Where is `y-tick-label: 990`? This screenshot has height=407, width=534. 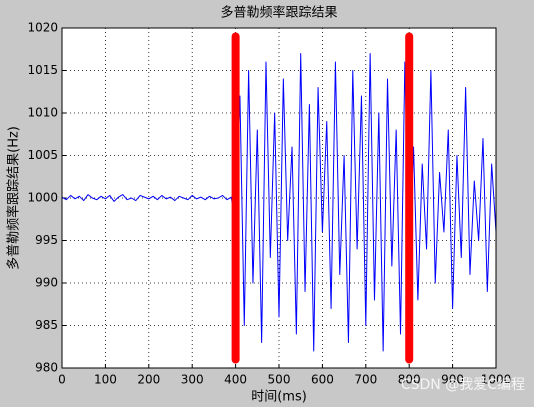 y-tick-label: 990 is located at coordinates (46, 283).